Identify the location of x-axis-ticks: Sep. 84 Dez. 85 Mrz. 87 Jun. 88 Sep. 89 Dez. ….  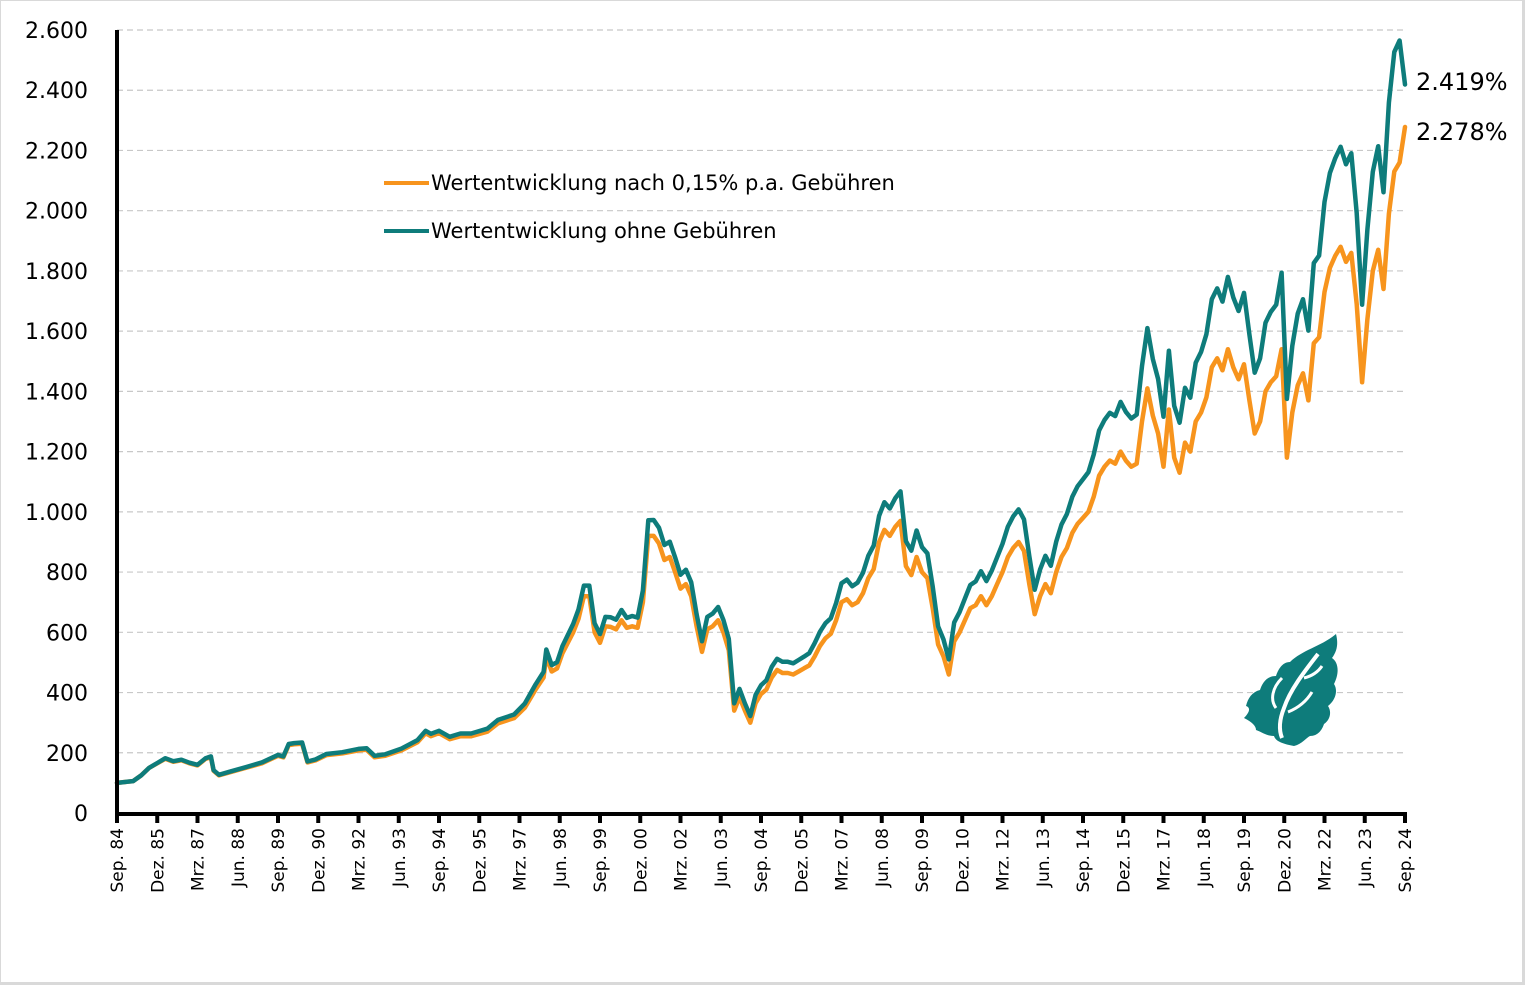
(762, 853).